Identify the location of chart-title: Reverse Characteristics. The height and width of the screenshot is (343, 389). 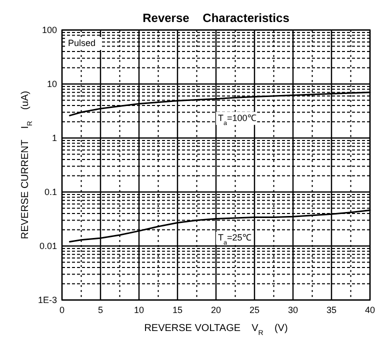
(216, 18).